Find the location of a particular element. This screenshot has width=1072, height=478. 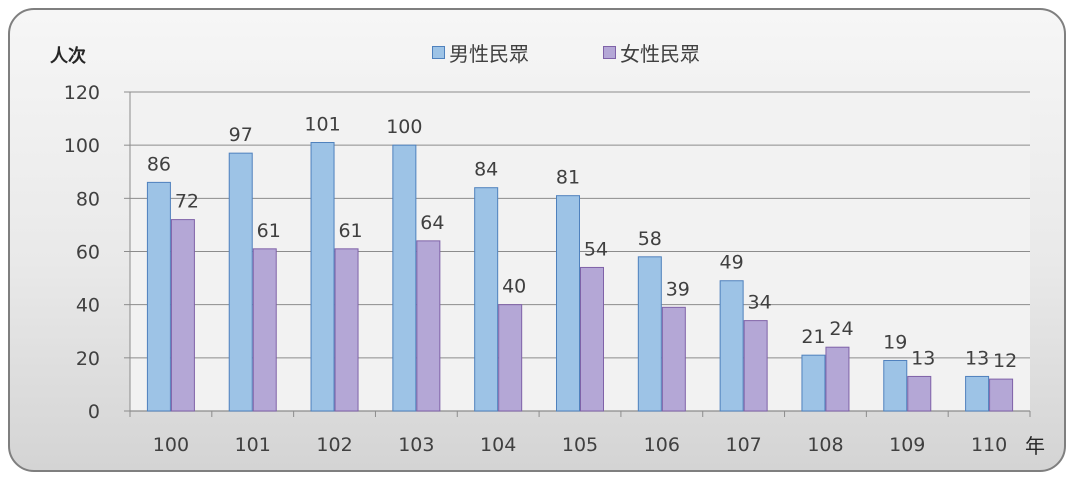

x-tick-label: 104 is located at coordinates (498, 445).